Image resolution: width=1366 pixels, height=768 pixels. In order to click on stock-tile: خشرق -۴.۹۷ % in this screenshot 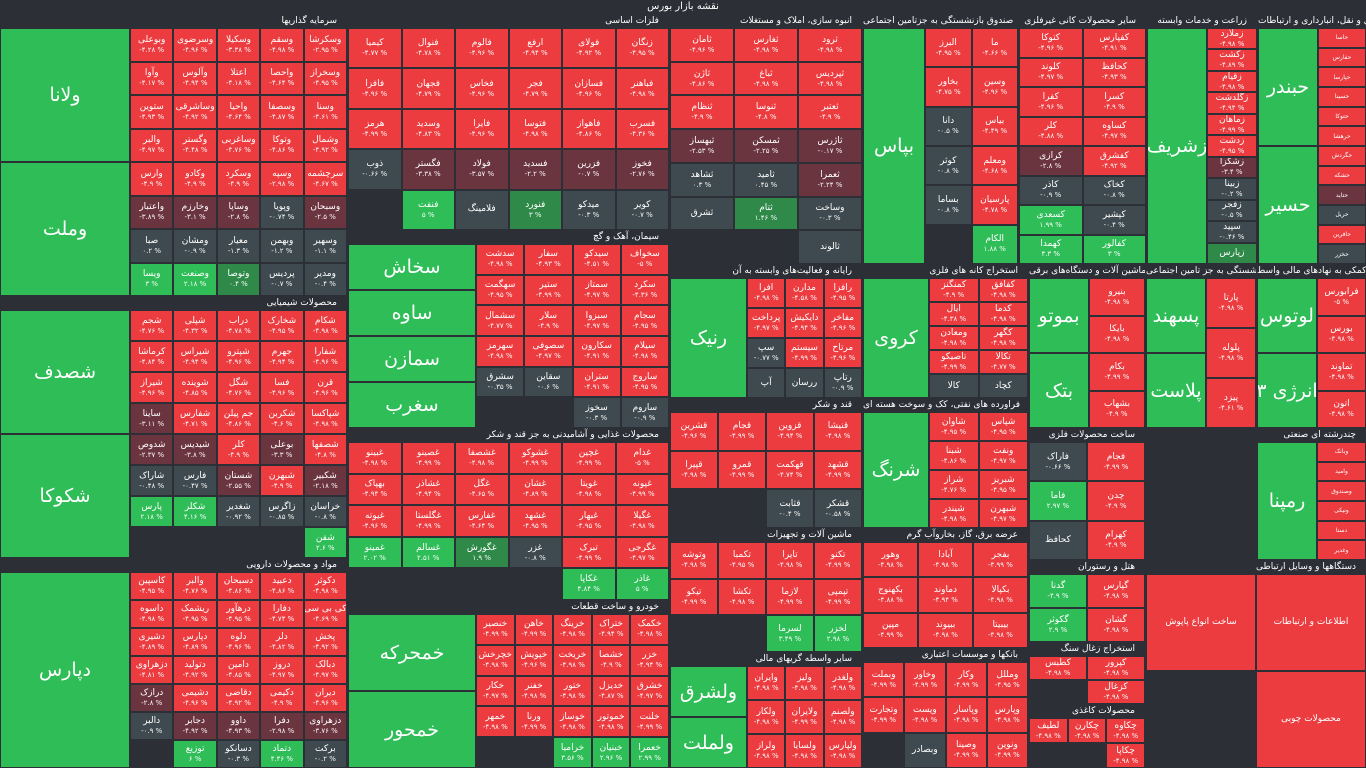, I will do `click(649, 691)`.